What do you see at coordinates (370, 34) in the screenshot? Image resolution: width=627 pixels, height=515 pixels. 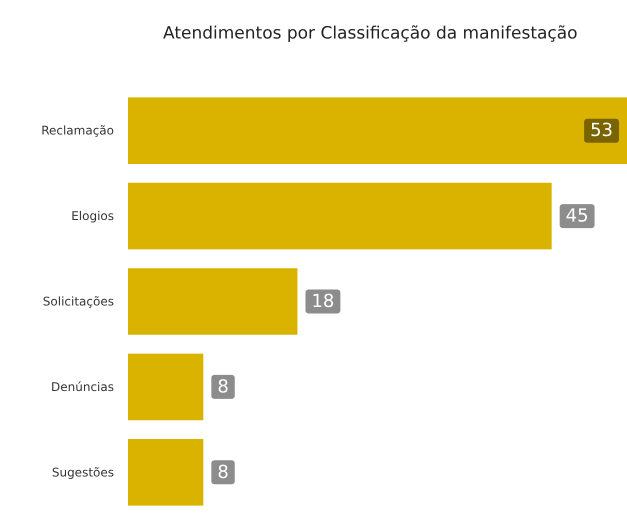 I see `chart-title: Atendimentos por Classificação da manifestação` at bounding box center [370, 34].